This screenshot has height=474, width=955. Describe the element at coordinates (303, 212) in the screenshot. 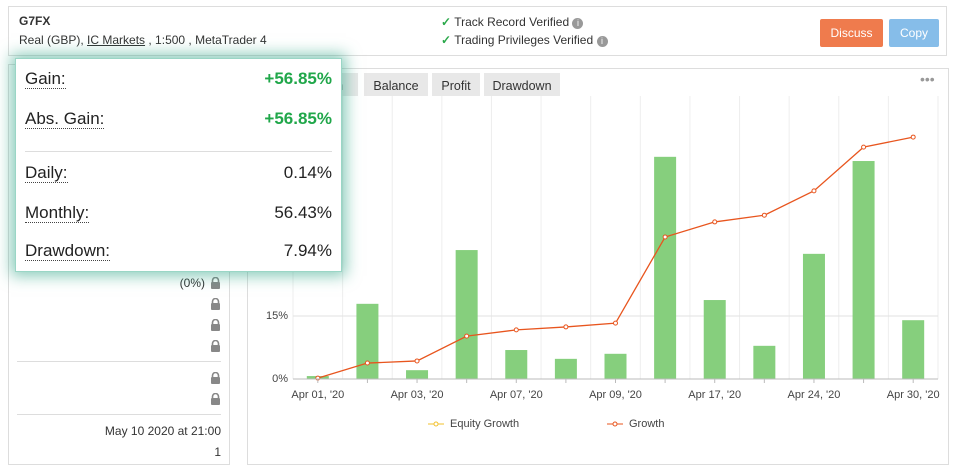

I see `popup-value: 56.43%` at that location.